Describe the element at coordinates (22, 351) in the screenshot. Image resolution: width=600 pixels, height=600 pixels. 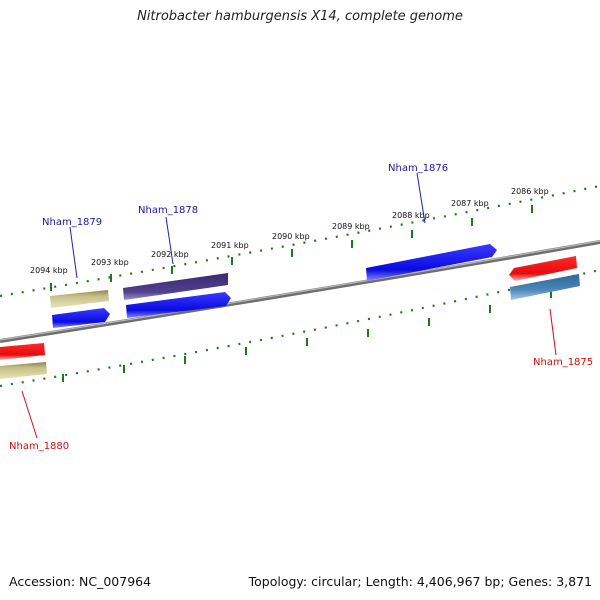
I see `gene-nham-1880-arrow` at that location.